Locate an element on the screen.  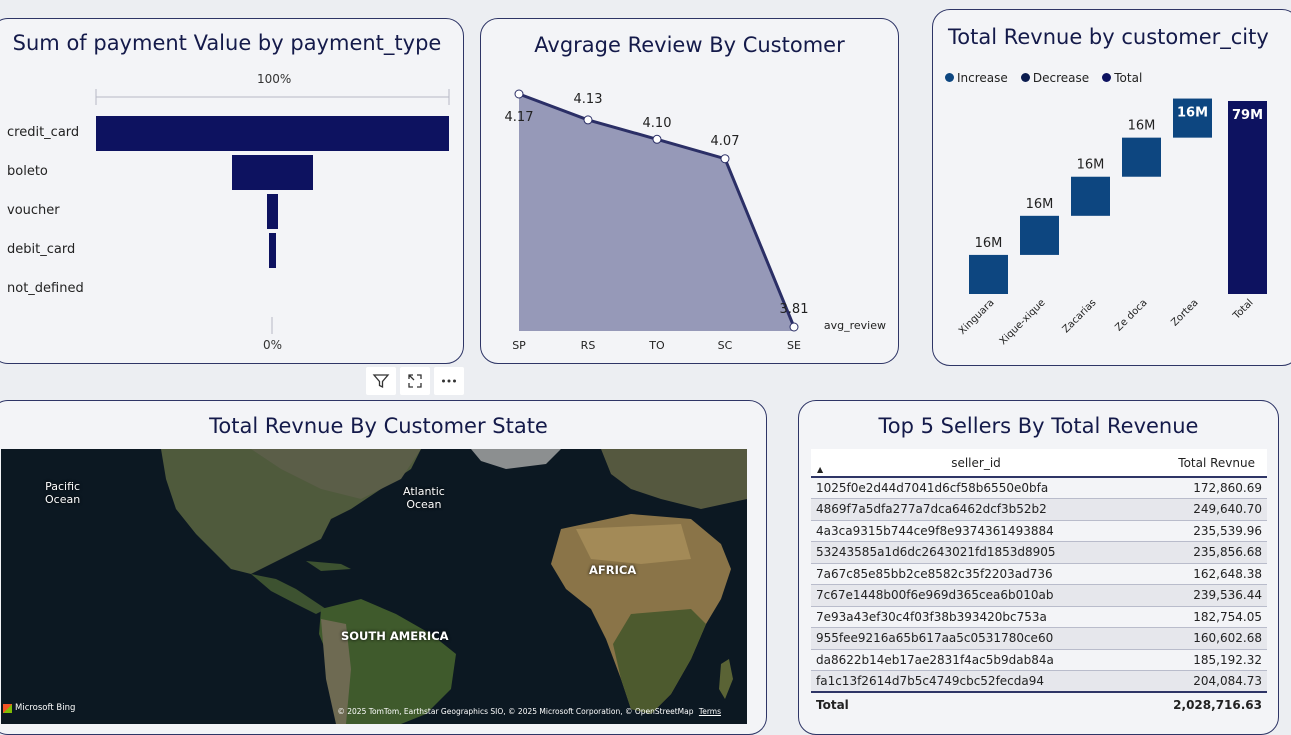
waterfall-bar-ze-doca is located at coordinates (1141, 157).